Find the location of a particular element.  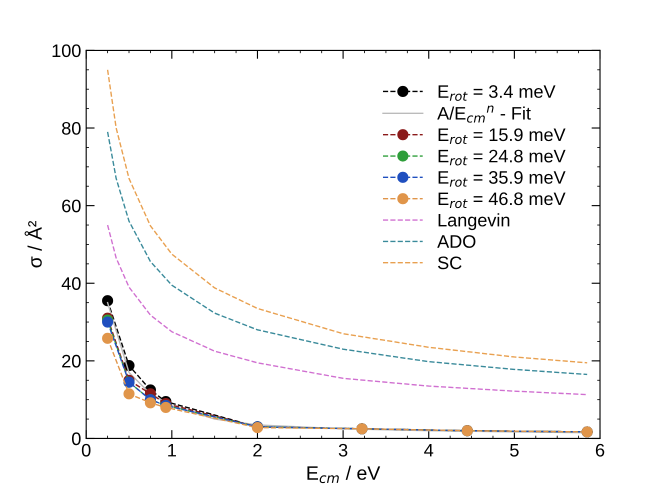

x-tick-label: 5 is located at coordinates (514, 450).